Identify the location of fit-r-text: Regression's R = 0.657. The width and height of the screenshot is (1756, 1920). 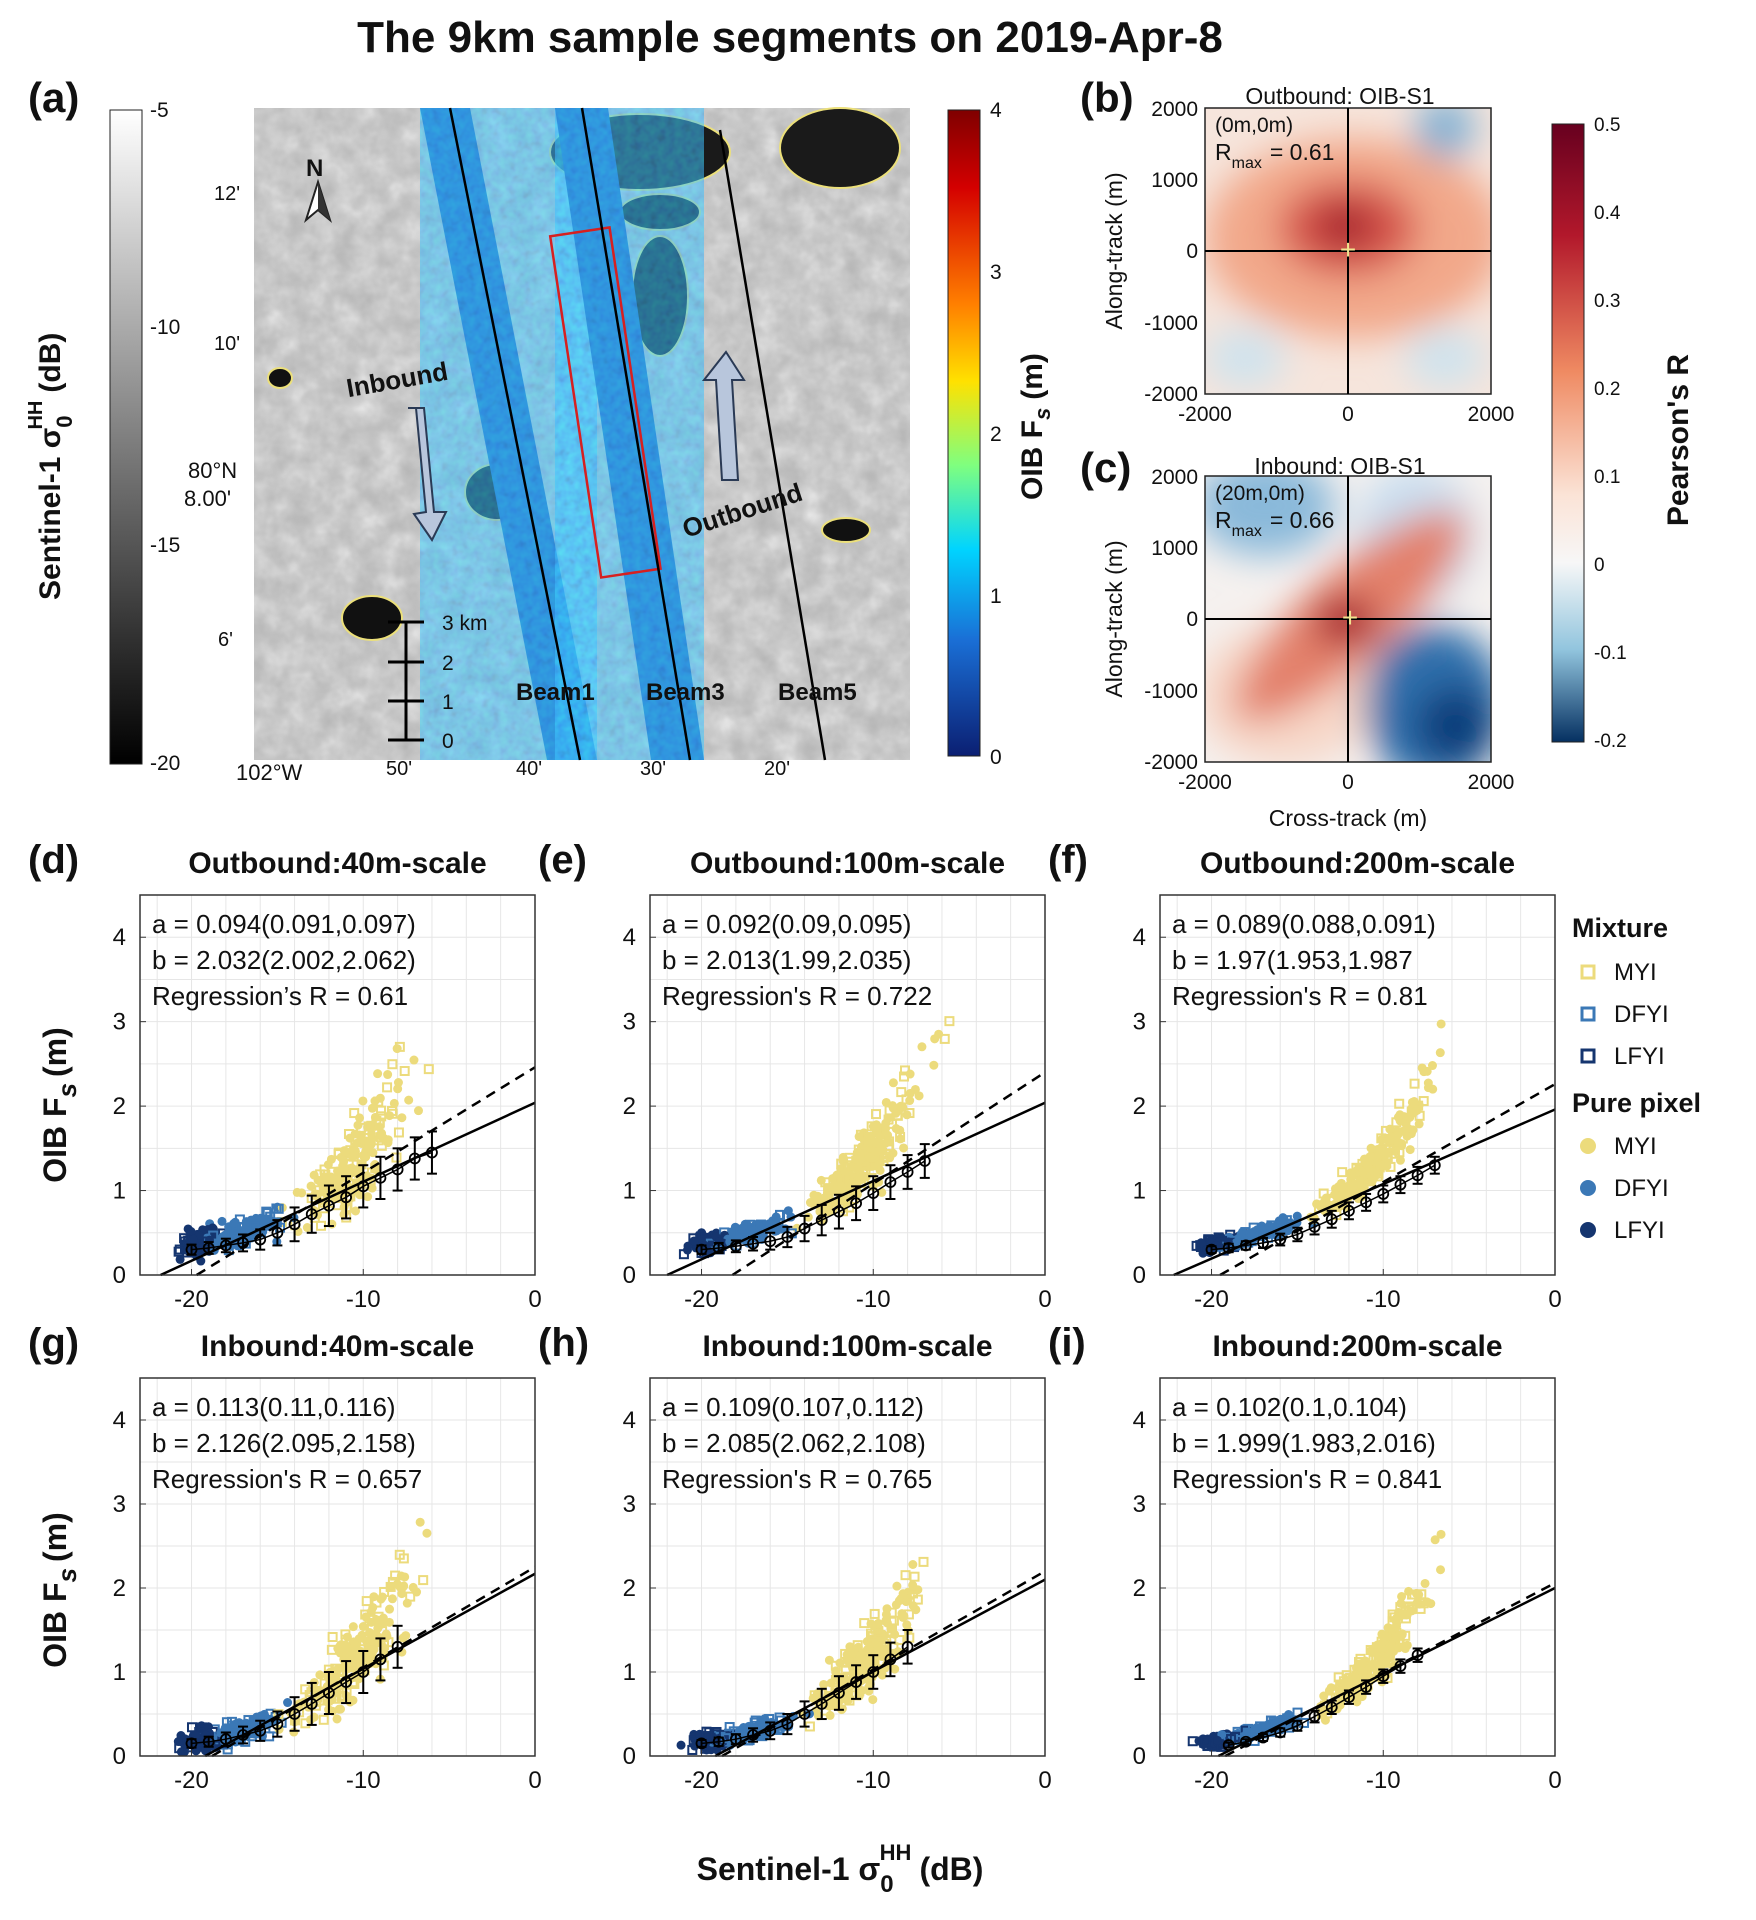
(287, 1479).